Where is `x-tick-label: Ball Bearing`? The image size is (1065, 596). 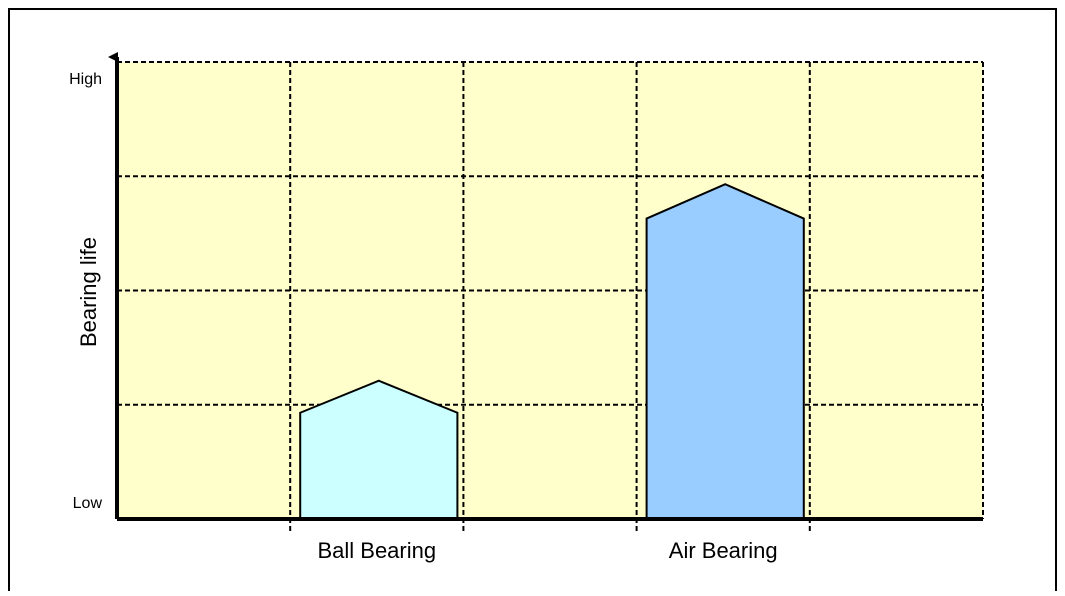
x-tick-label: Ball Bearing is located at coordinates (376, 550).